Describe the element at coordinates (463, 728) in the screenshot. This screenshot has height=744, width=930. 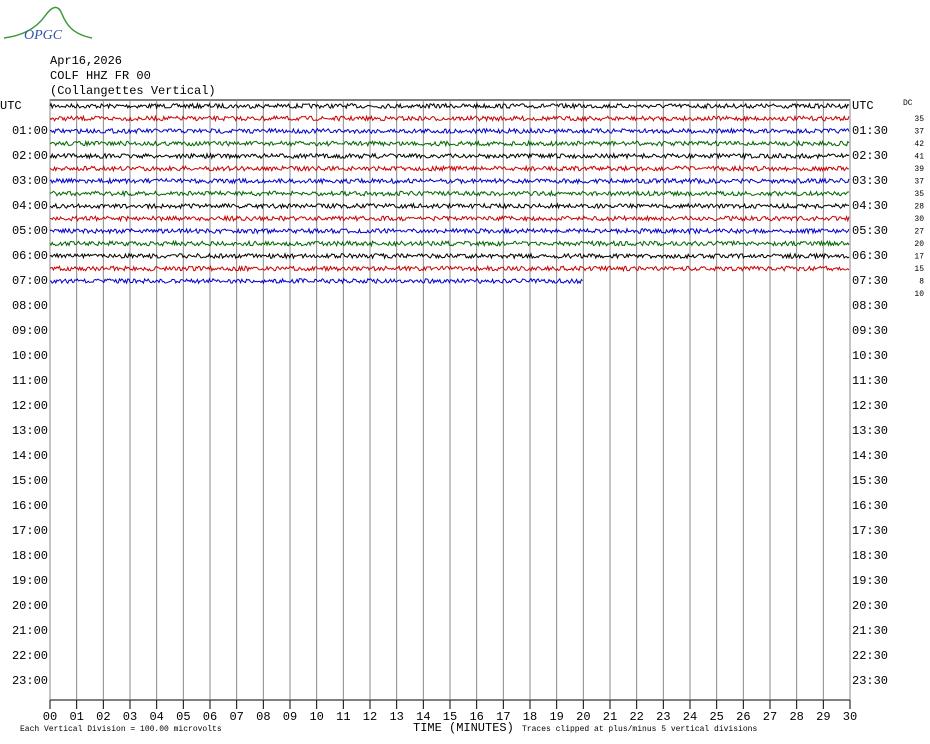
I see `x-axis-title: TIME (MINUTES)` at that location.